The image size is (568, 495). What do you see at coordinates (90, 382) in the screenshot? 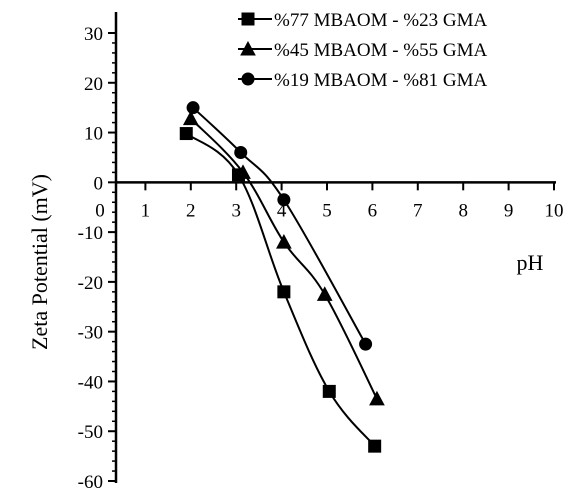
I see `y-tick-label: -40` at bounding box center [90, 382].